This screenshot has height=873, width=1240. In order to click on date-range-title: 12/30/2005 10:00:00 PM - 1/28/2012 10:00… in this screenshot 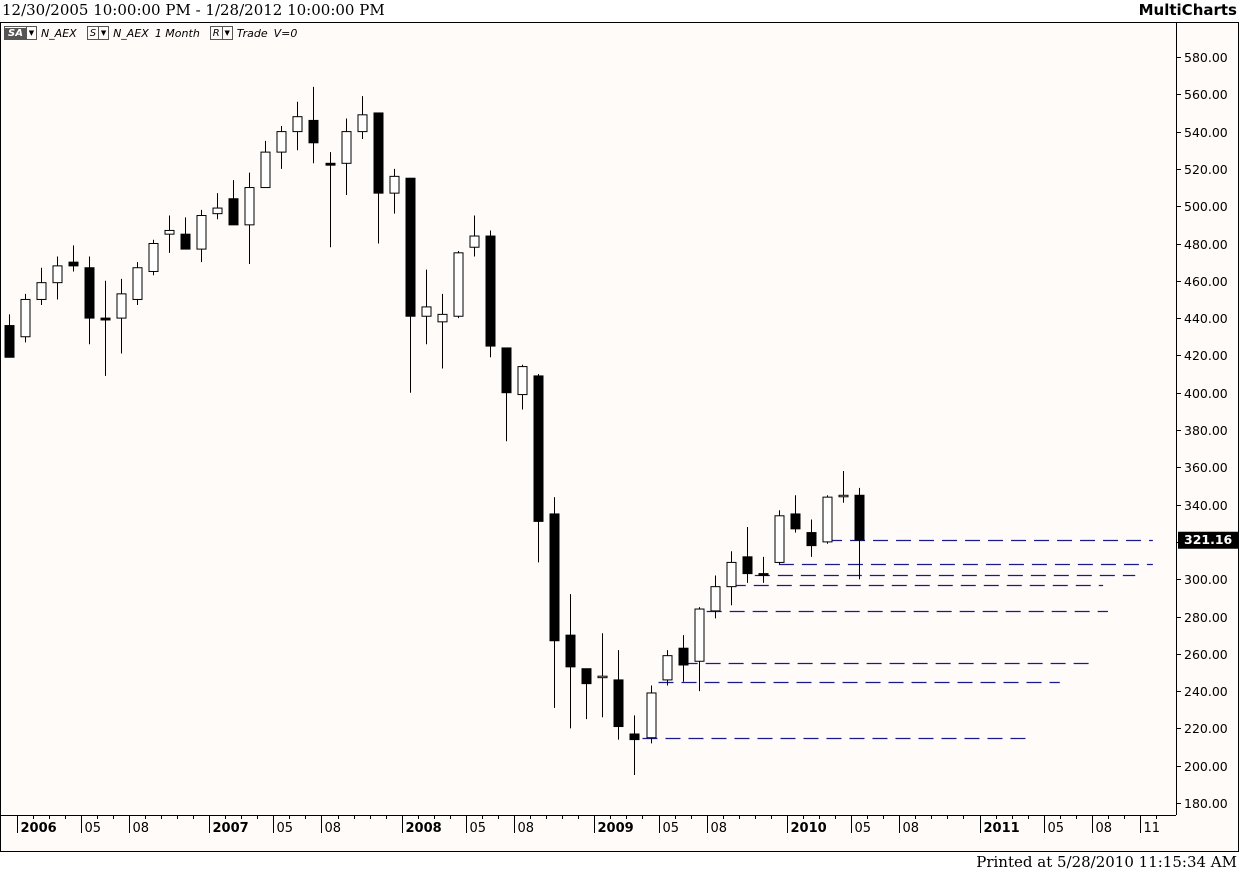, I will do `click(193, 10)`.